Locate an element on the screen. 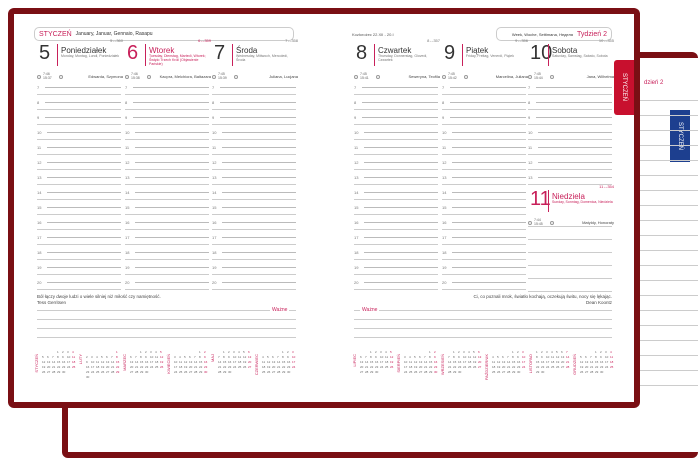  mini-day: 12 is located at coordinates (269, 362).